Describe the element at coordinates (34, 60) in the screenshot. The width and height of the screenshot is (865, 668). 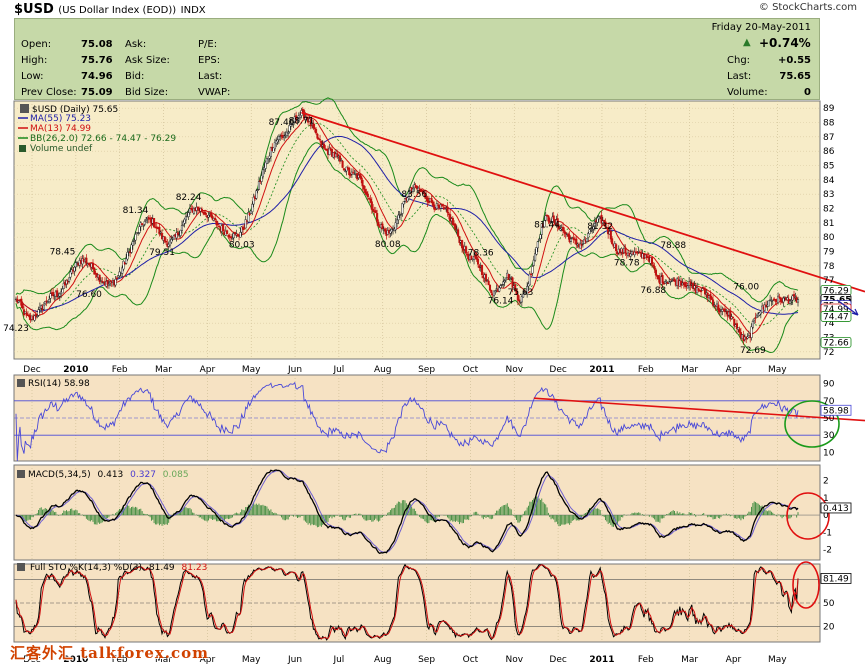
I see `high-label: High:` at that location.